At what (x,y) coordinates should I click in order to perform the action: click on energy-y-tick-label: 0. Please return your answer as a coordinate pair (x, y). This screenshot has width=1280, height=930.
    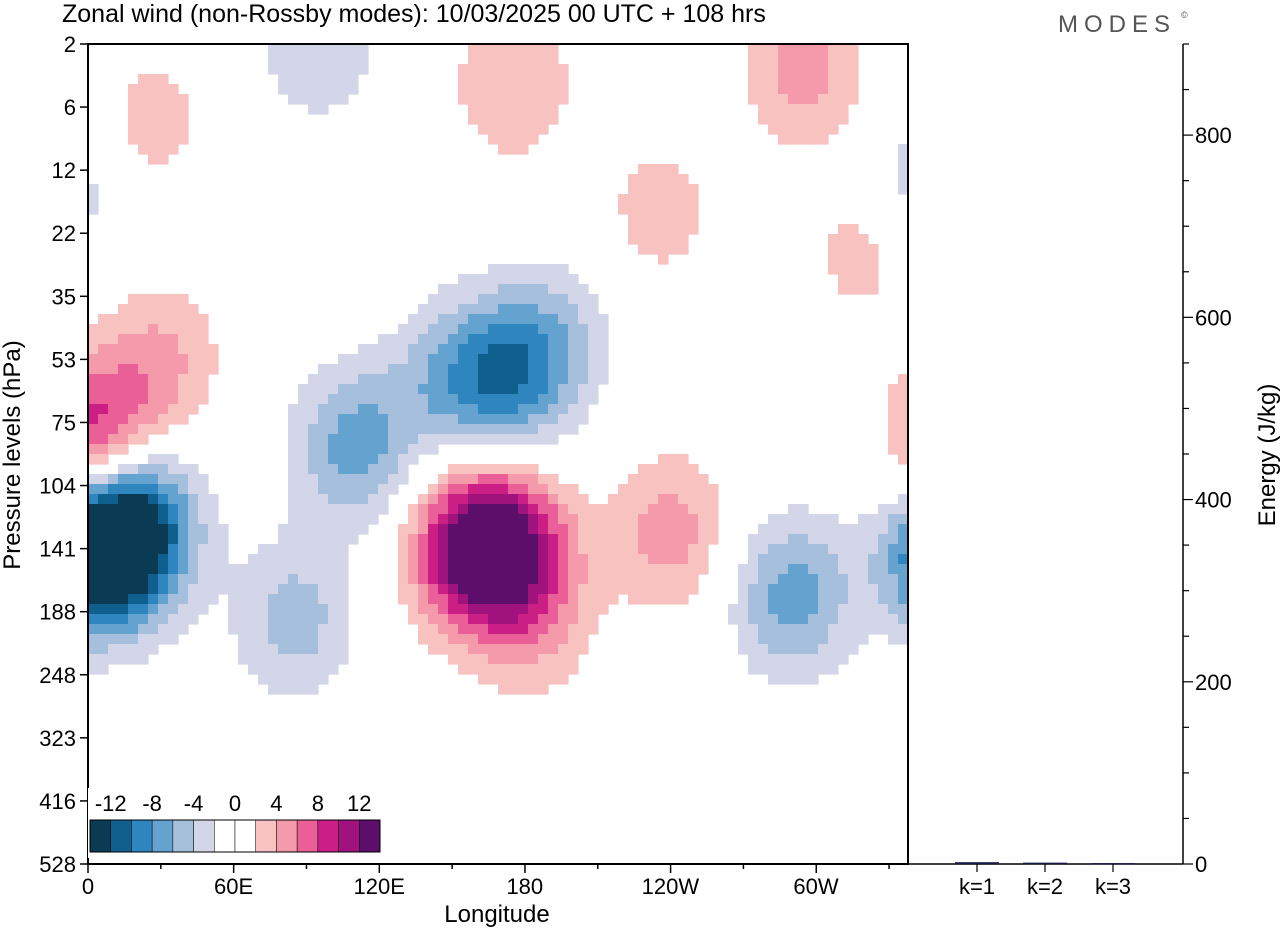
    Looking at the image, I should click on (1201, 864).